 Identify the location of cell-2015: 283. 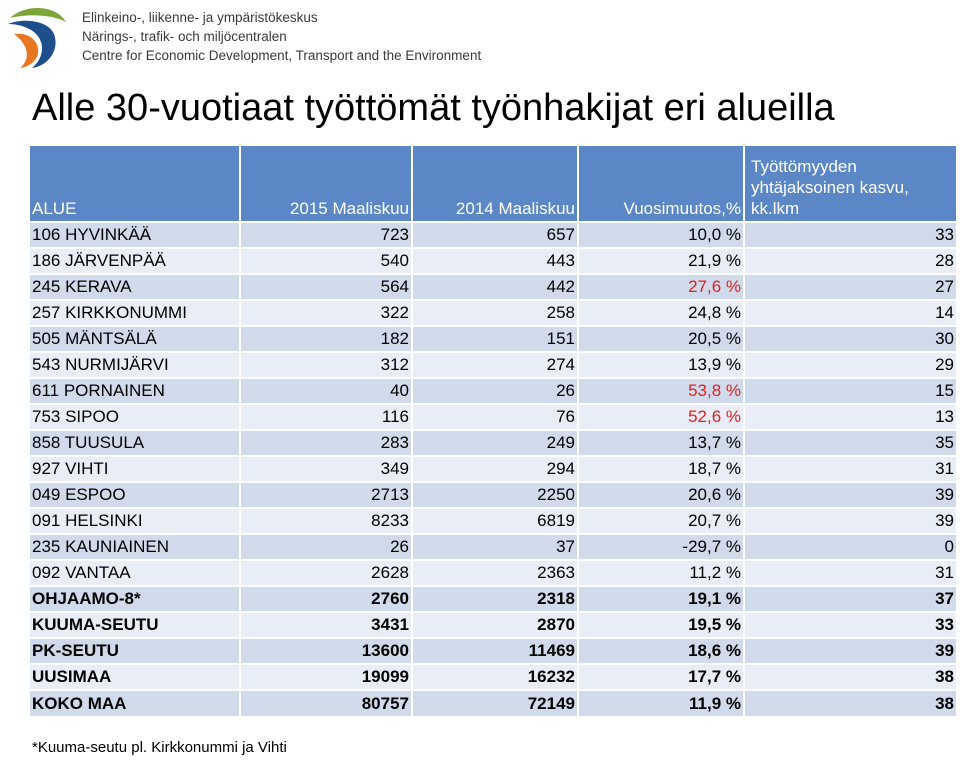
(326, 442).